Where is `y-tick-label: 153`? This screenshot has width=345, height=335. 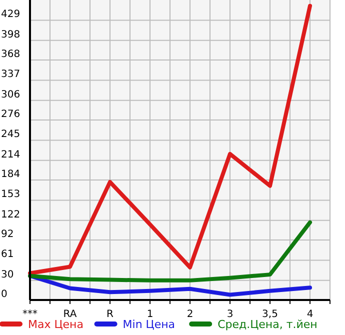
y-tick-label: 153 is located at coordinates (10, 194).